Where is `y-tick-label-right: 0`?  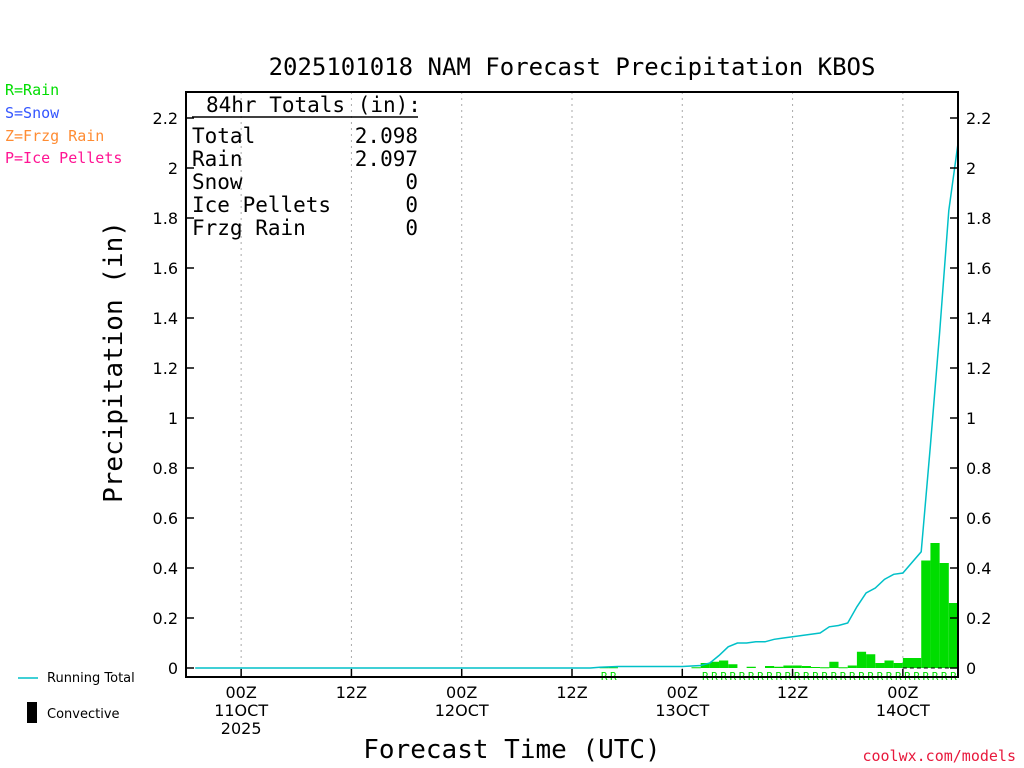
y-tick-label-right: 0 is located at coordinates (971, 668).